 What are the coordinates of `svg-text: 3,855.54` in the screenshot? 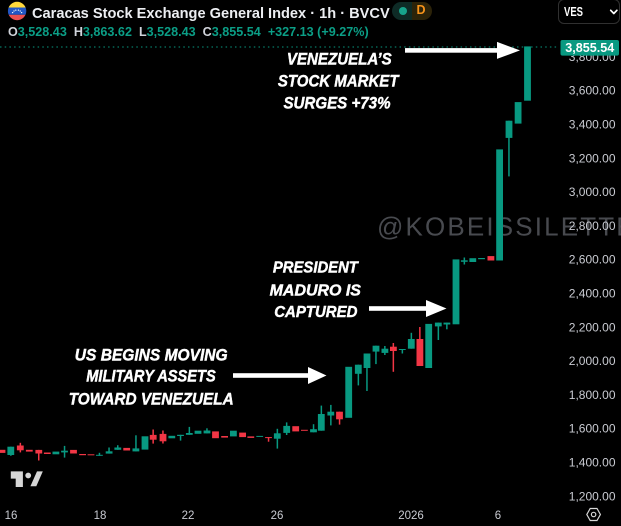 It's located at (589, 48).